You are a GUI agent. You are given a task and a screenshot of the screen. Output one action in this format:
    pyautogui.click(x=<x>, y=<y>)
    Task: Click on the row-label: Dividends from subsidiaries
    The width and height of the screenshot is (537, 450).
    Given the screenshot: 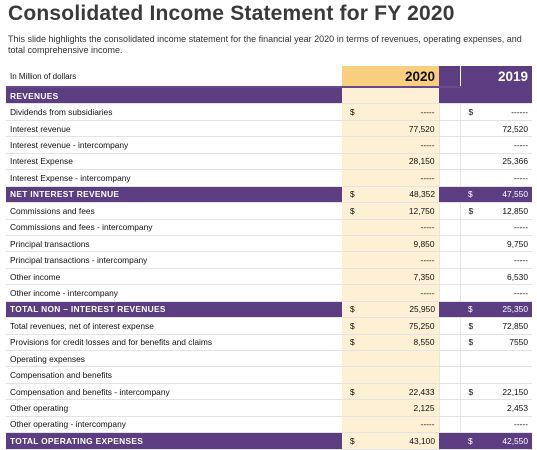 What is the action you would take?
    pyautogui.click(x=174, y=112)
    